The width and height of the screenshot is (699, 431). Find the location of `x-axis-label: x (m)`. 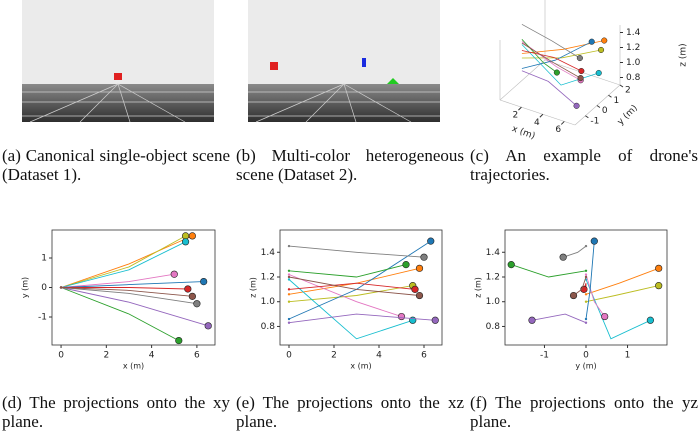

x-axis-label: x (m) is located at coordinates (360, 366).